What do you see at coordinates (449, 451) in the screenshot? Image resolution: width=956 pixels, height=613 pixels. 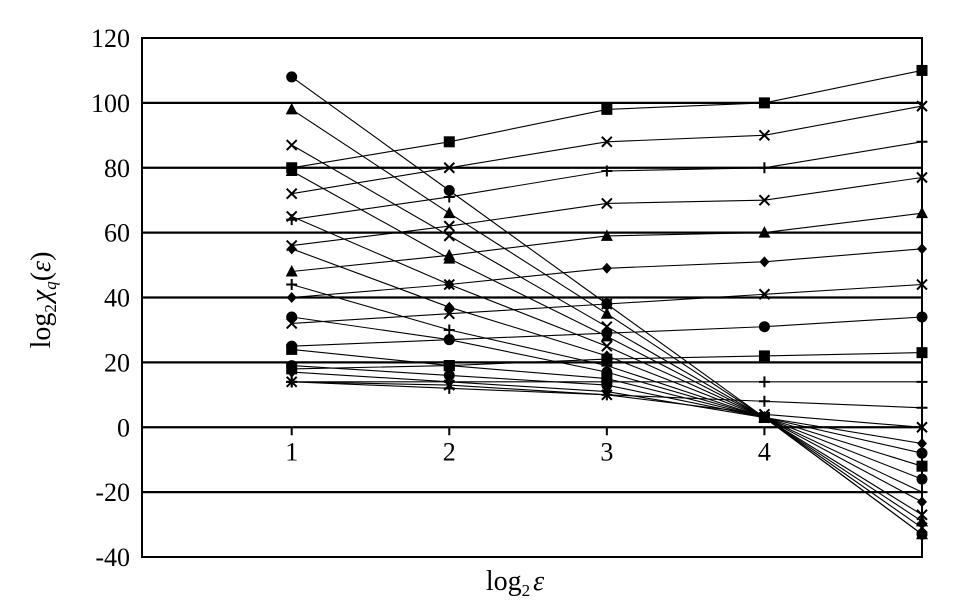 I see `x-tick-label: 2` at bounding box center [449, 451].